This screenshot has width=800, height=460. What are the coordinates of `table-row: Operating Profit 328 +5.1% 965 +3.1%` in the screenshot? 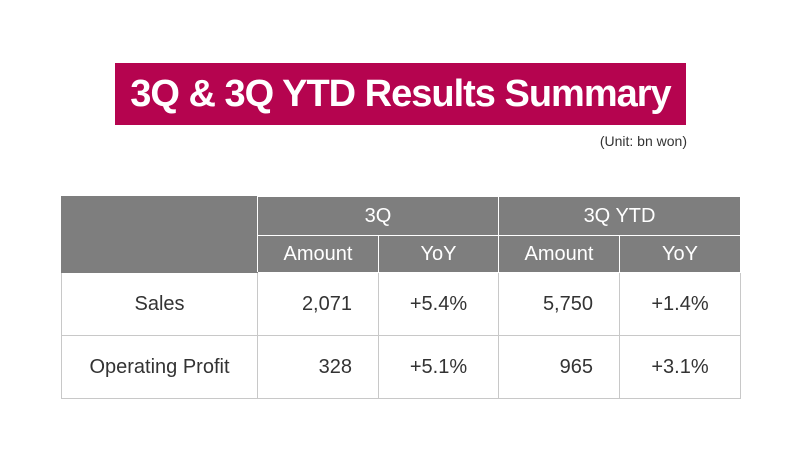 It's located at (401, 367).